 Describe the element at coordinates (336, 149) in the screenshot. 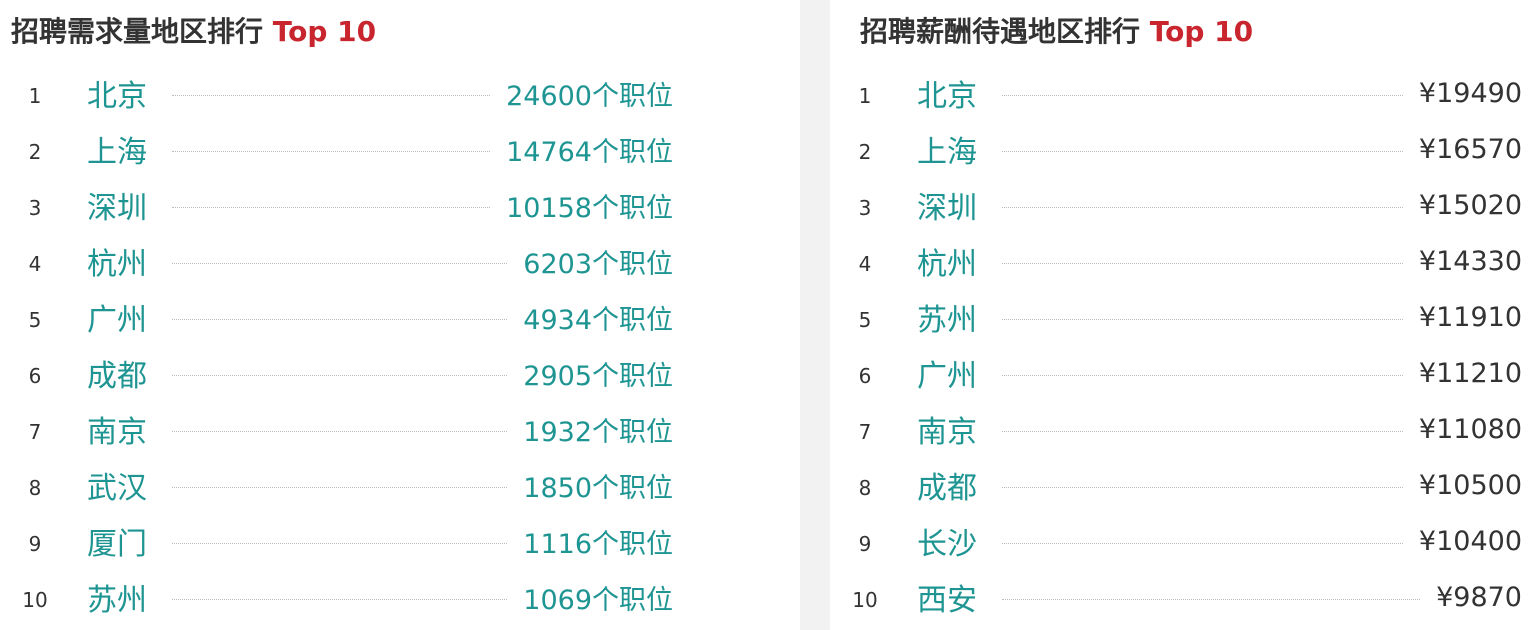

I see `ranking-row: 2 上海 14764个职位` at that location.